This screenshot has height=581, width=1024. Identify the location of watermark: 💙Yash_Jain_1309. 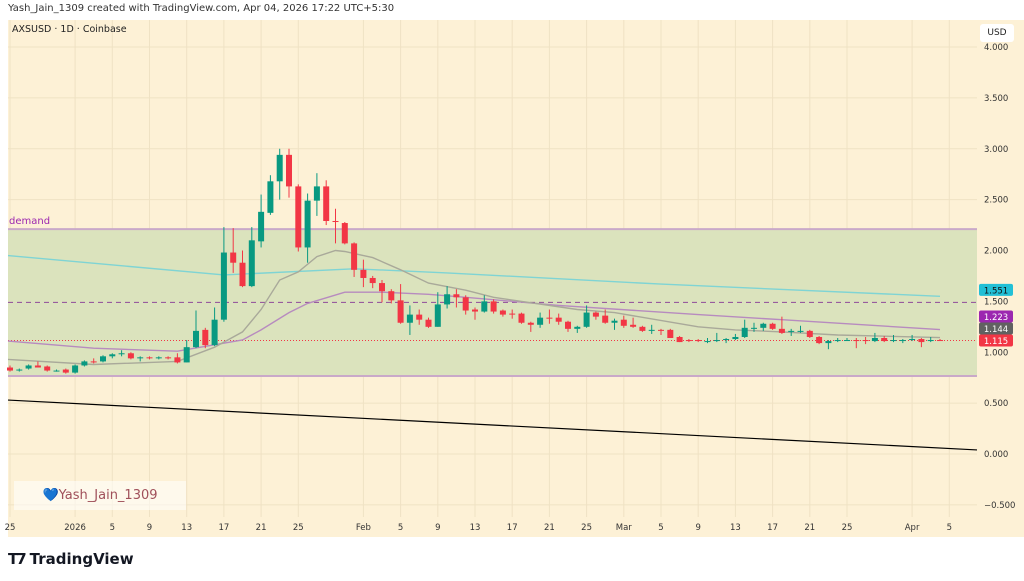
(100, 495).